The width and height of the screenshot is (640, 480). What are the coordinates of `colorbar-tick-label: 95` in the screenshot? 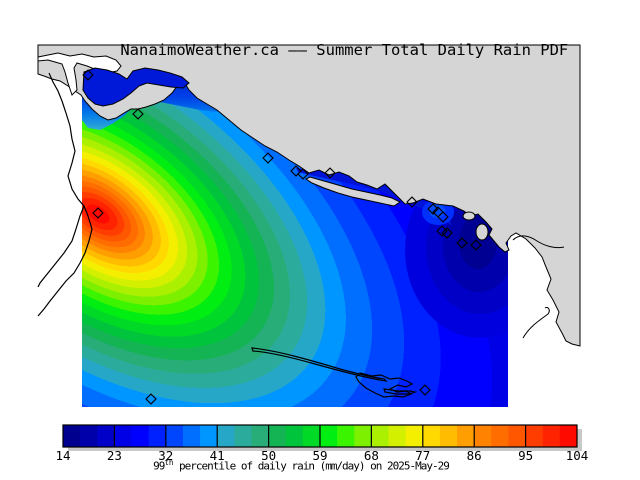 It's located at (526, 455).